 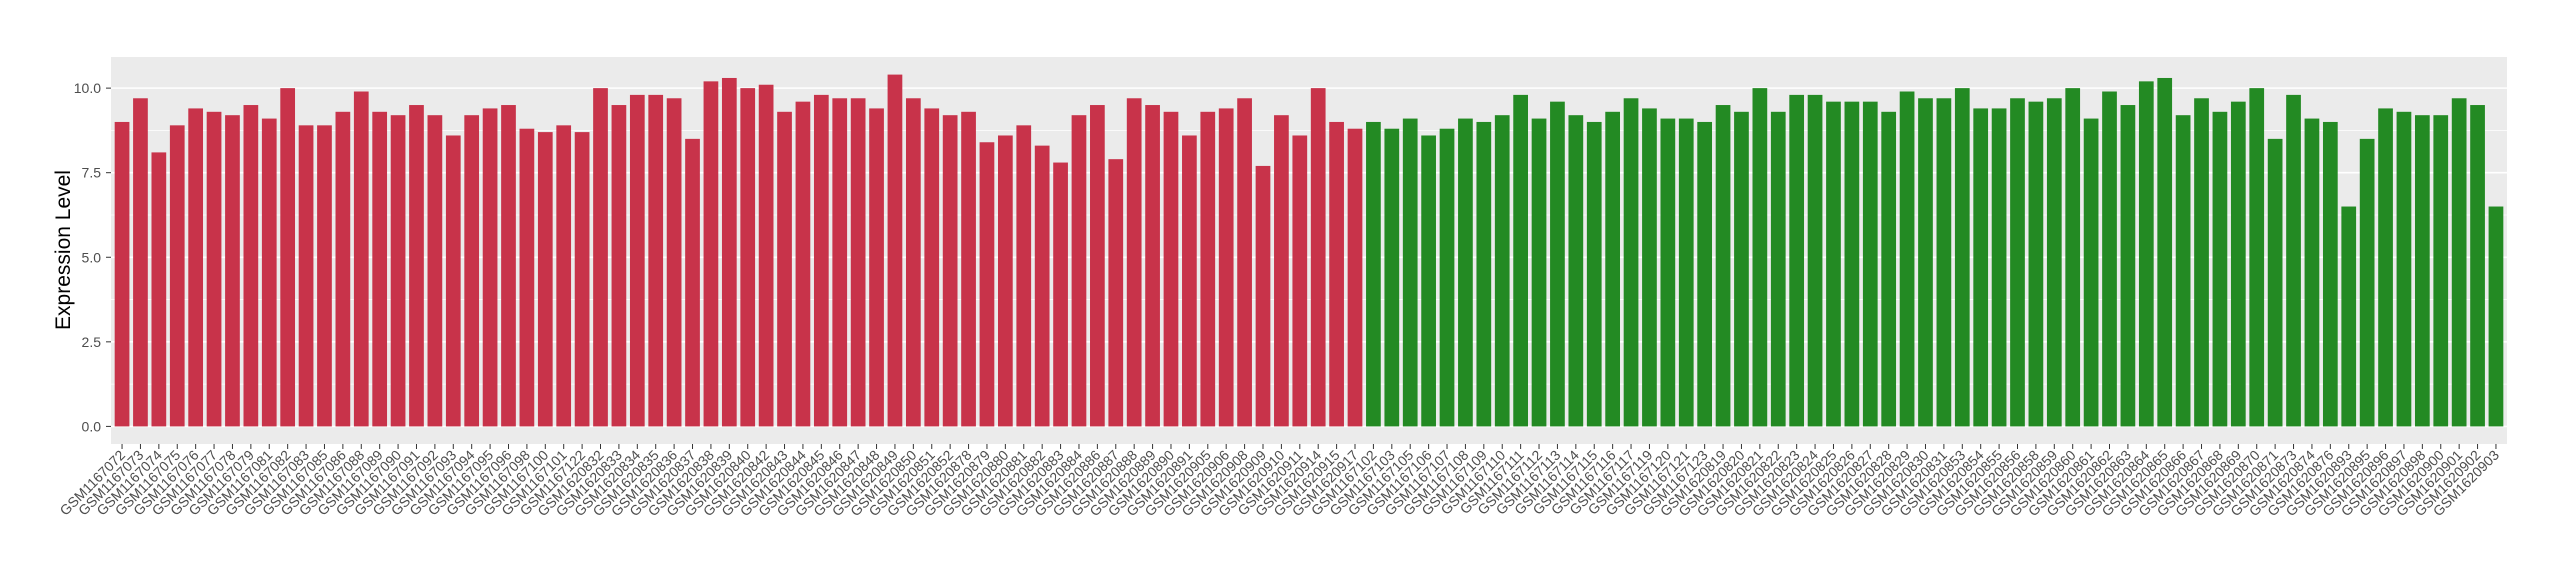 What do you see at coordinates (87, 88) in the screenshot?
I see `y-tick-label: 10.0` at bounding box center [87, 88].